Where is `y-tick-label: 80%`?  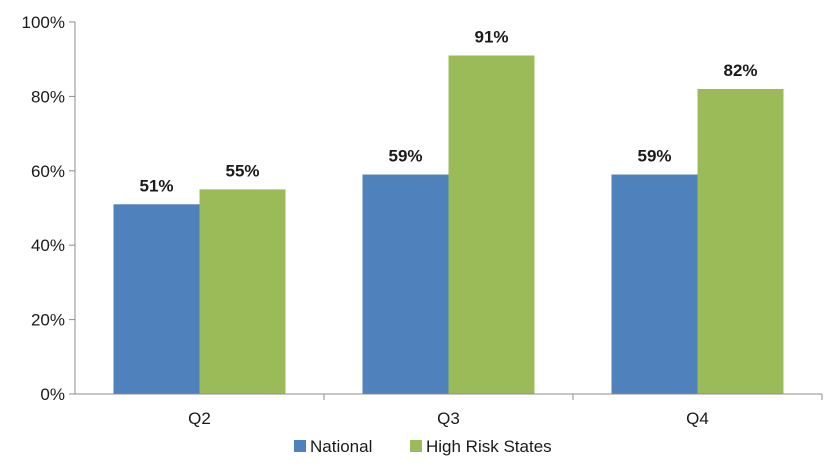
y-tick-label: 80% is located at coordinates (48, 96).